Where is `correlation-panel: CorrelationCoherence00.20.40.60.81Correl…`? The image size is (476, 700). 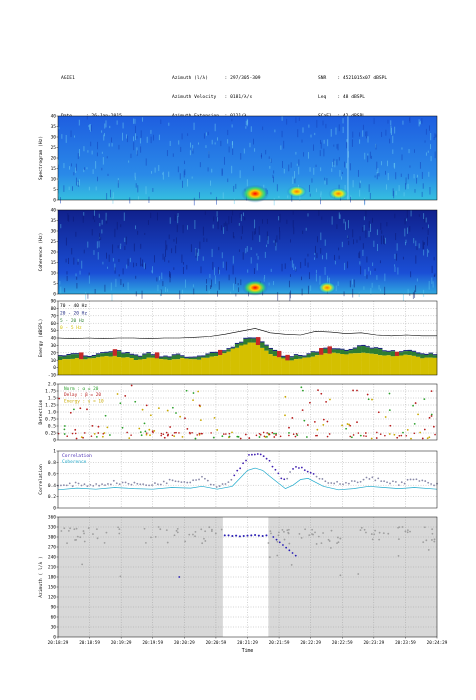 correlation-panel: CorrelationCoherence00.20.40.60.81Correl… is located at coordinates (238, 480).